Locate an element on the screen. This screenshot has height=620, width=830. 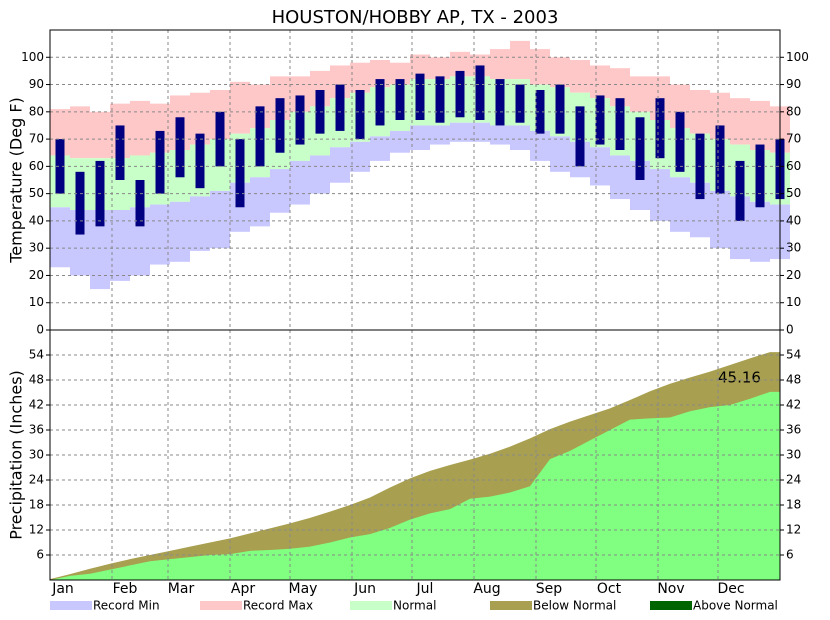
y-tick-label: 90 is located at coordinates (793, 84).